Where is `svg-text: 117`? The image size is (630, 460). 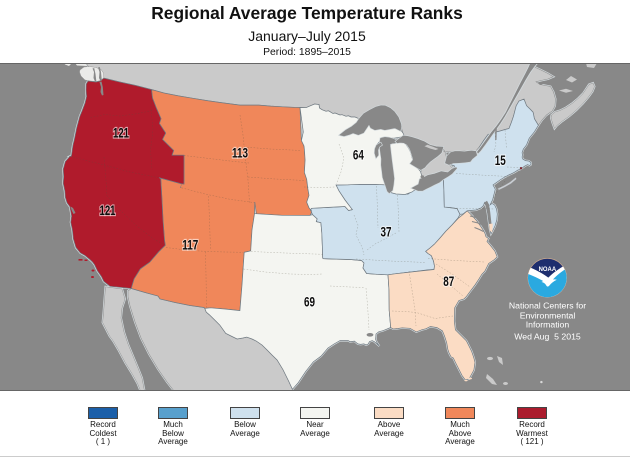
svg-text: 117 is located at coordinates (190, 244).